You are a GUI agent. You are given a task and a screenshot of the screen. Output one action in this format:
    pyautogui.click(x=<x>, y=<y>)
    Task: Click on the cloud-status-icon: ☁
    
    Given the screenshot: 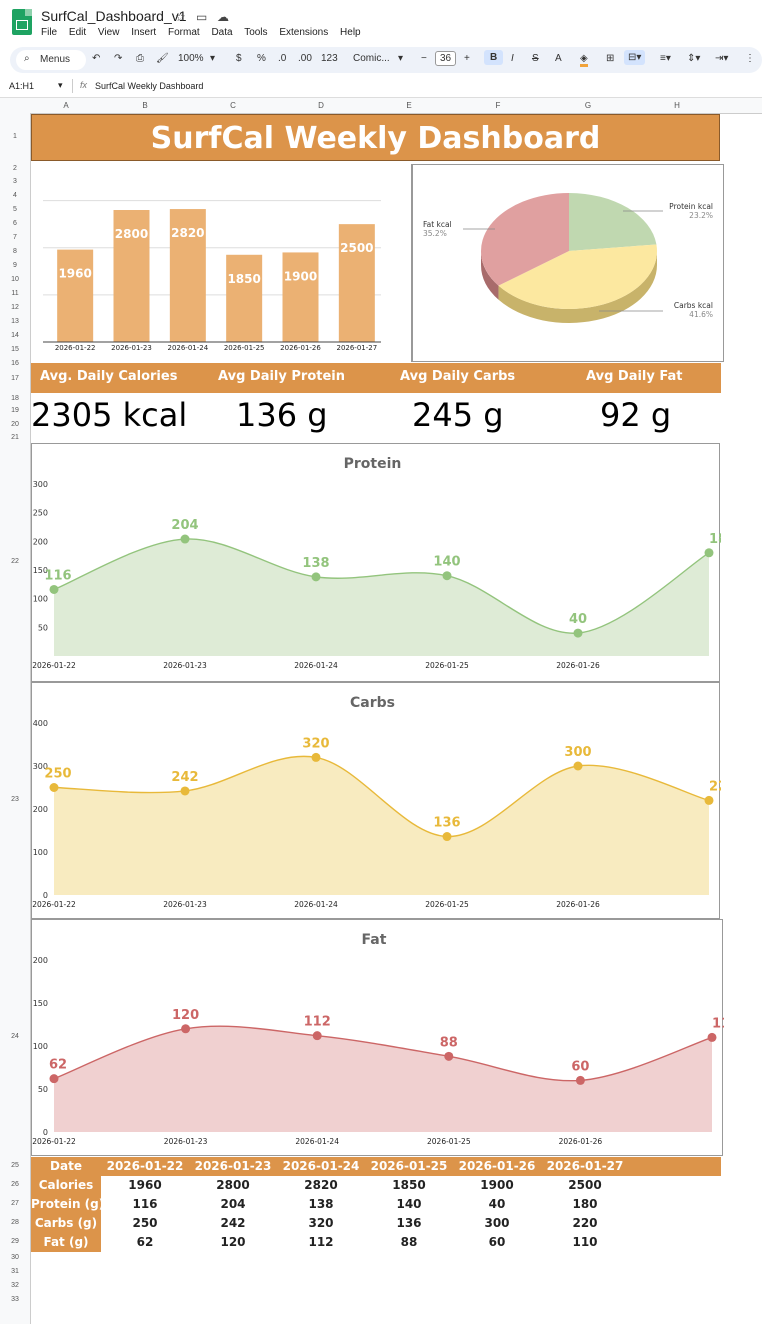 What is the action you would take?
    pyautogui.click(x=223, y=17)
    